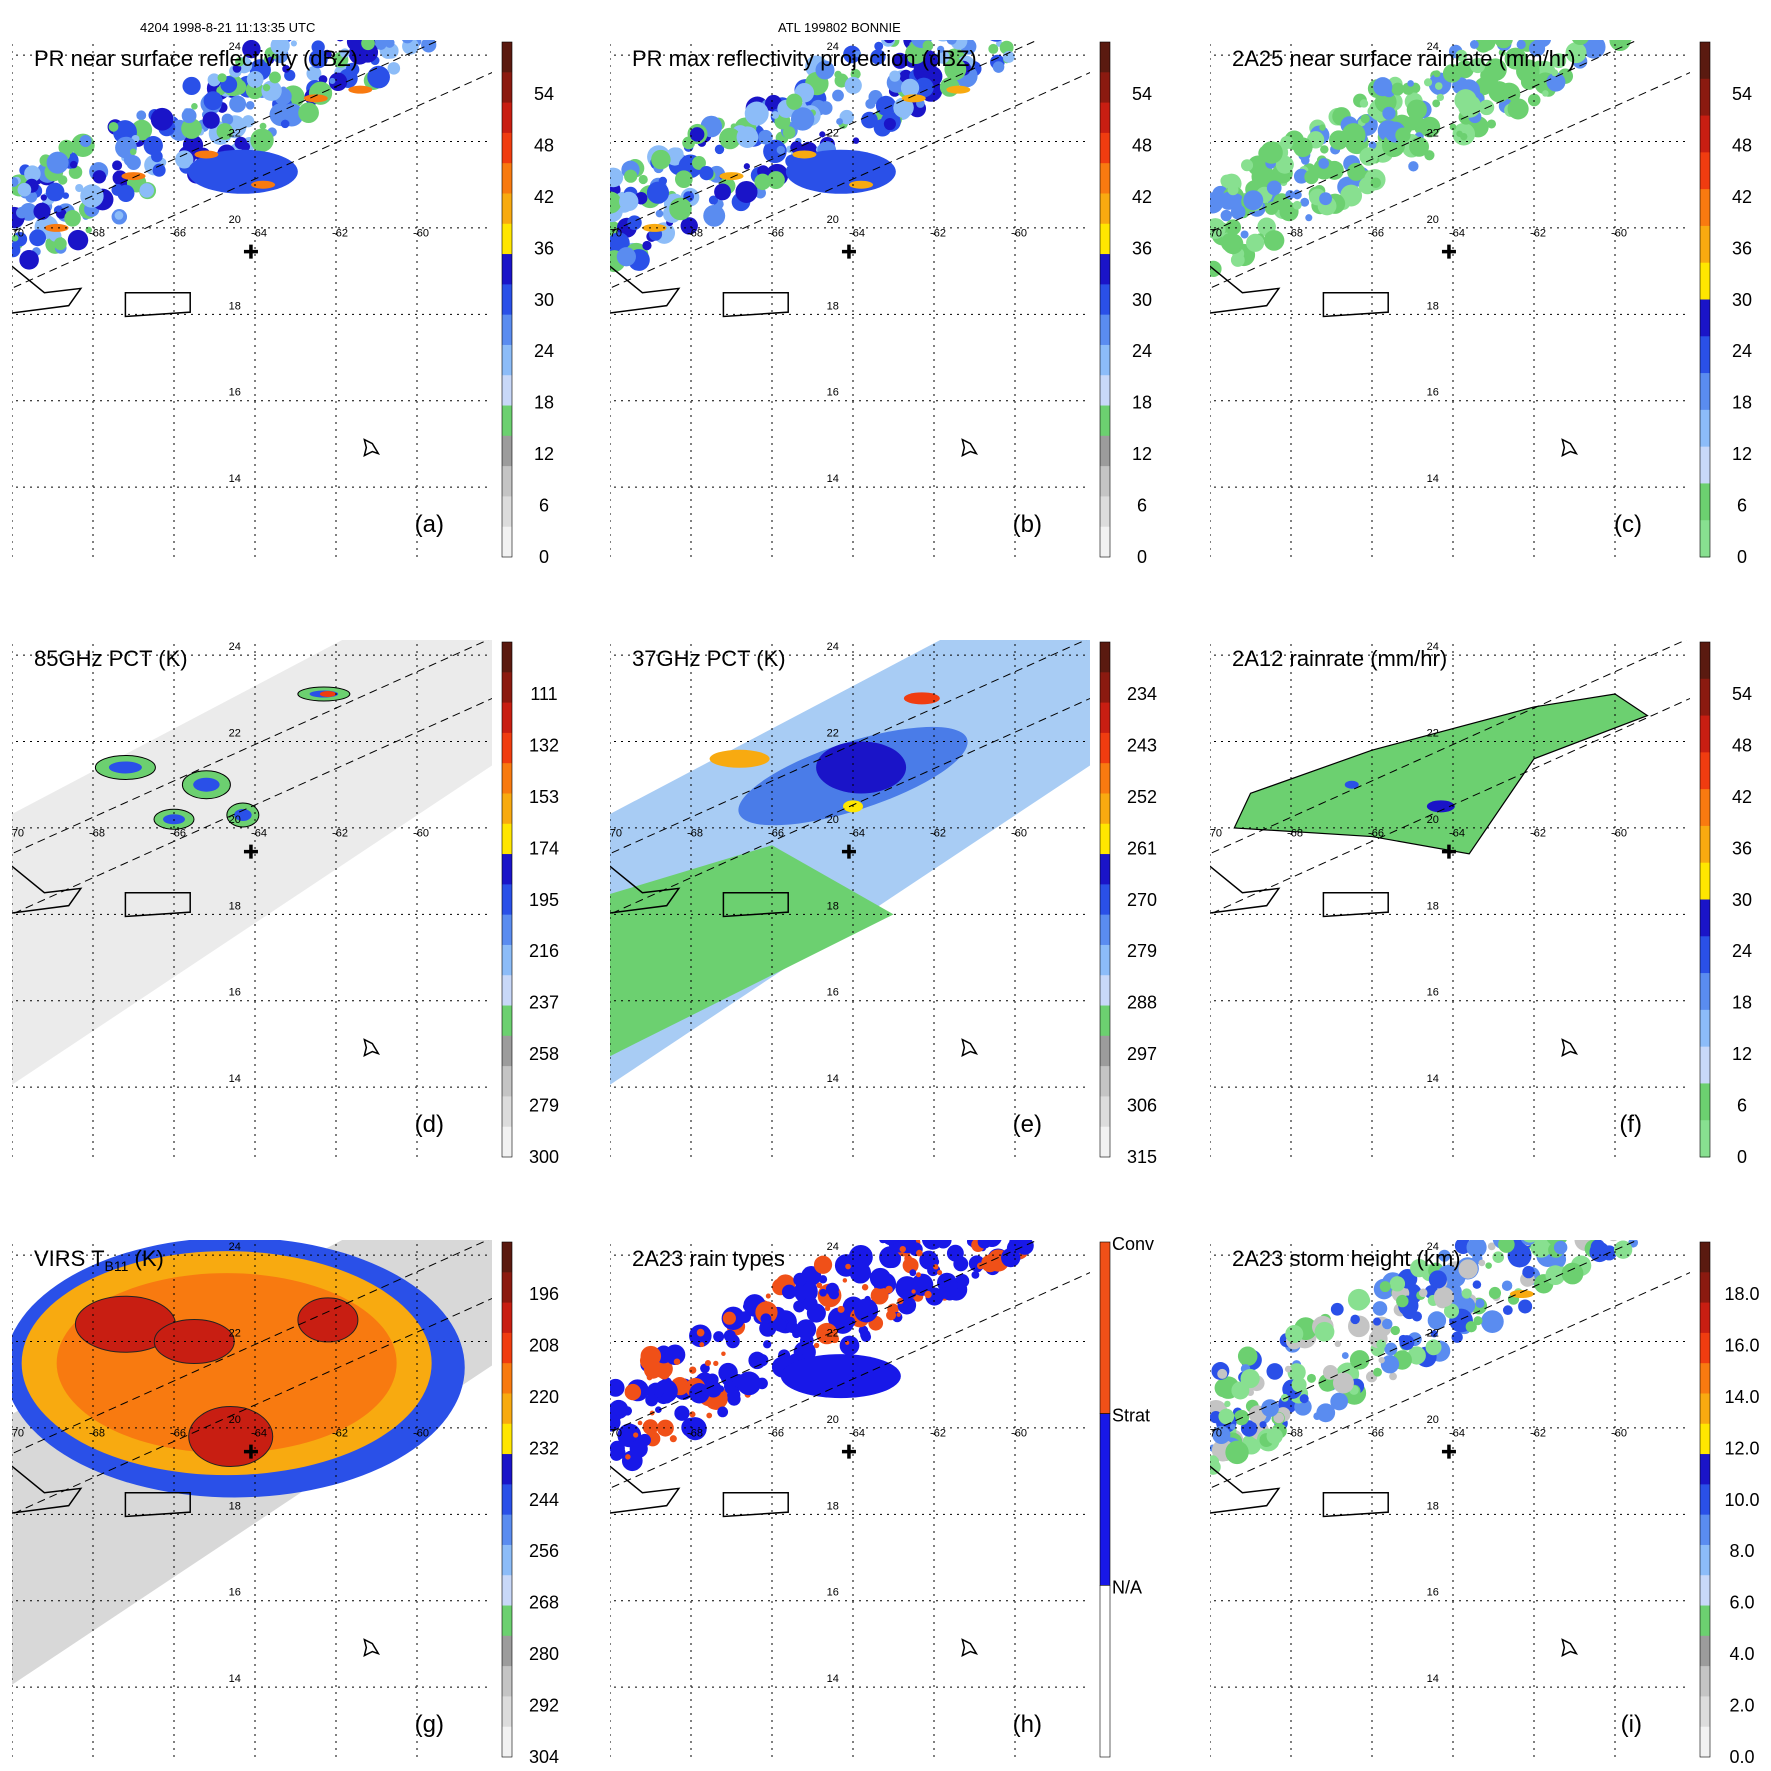 This screenshot has width=1771, height=1771. Describe the element at coordinates (544, 1003) in the screenshot. I see `colorbar-tick-label: 237` at that location.